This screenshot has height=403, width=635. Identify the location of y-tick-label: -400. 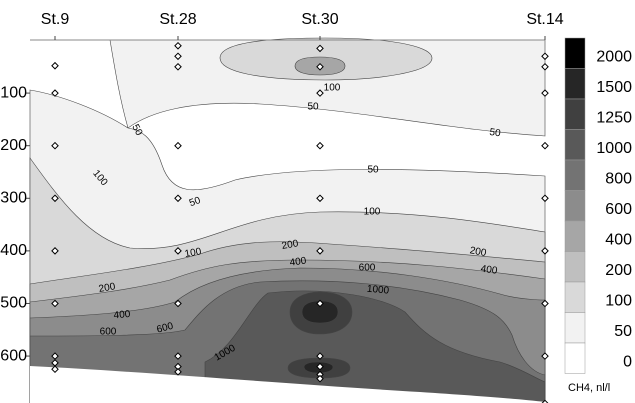
(13, 250).